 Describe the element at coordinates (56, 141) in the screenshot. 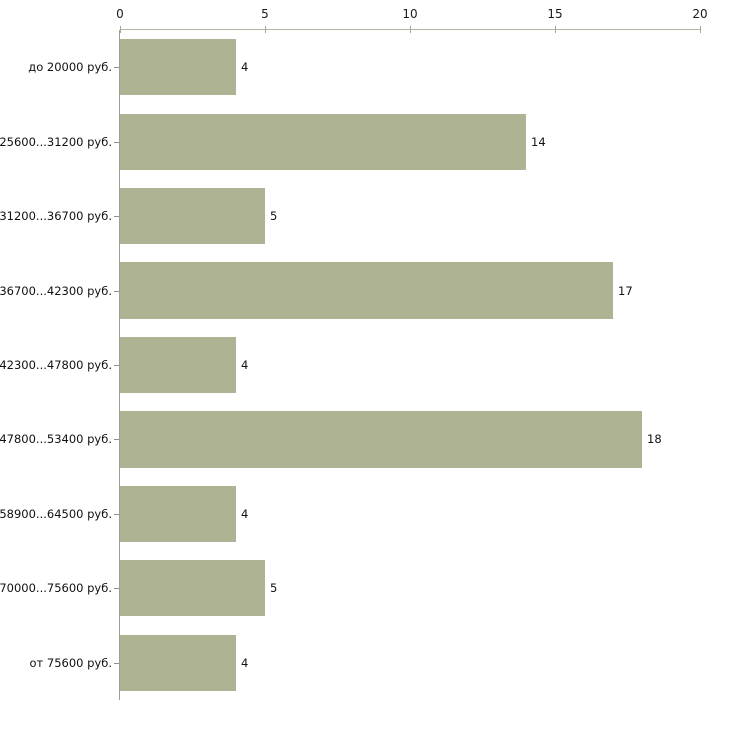

I see `category-label: 25600...31200 руб.` at that location.